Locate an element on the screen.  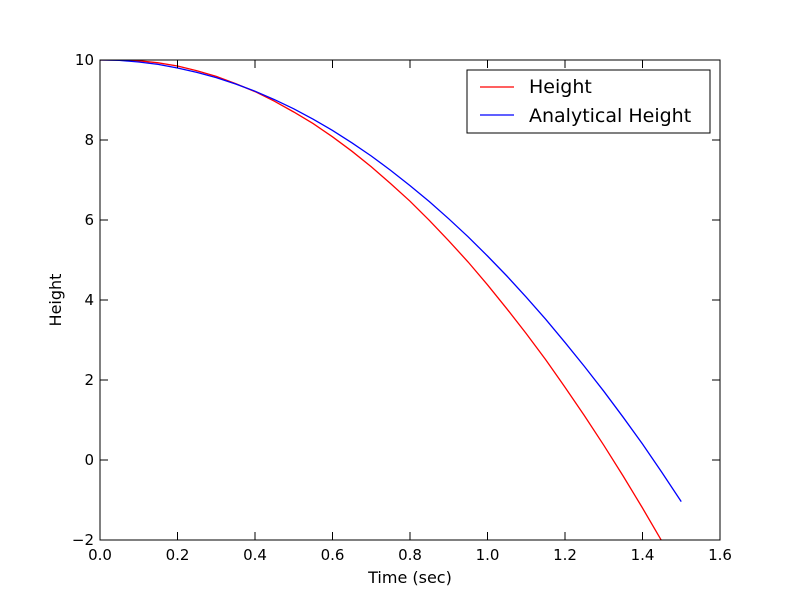
y-tick-label: 10 is located at coordinates (84, 60).